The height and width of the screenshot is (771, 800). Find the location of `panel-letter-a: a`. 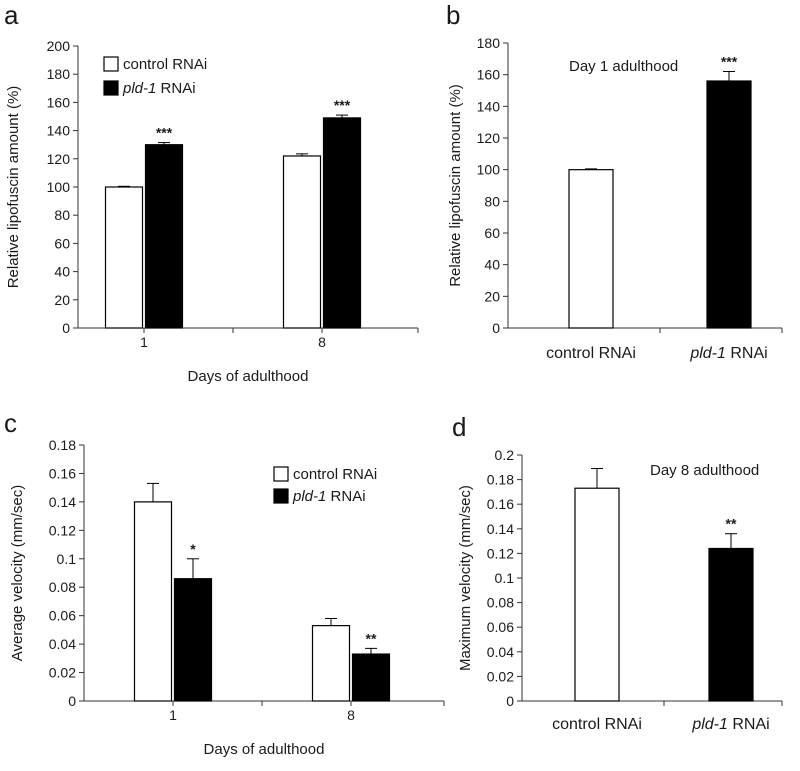

panel-letter-a: a is located at coordinates (11, 15).